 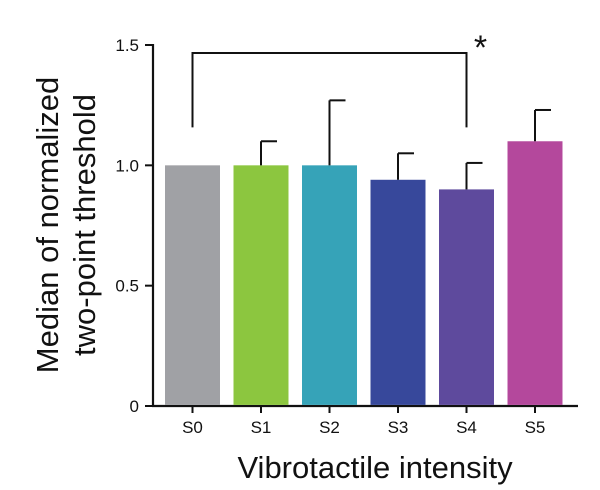 What do you see at coordinates (466, 297) in the screenshot?
I see `bar-s4` at bounding box center [466, 297].